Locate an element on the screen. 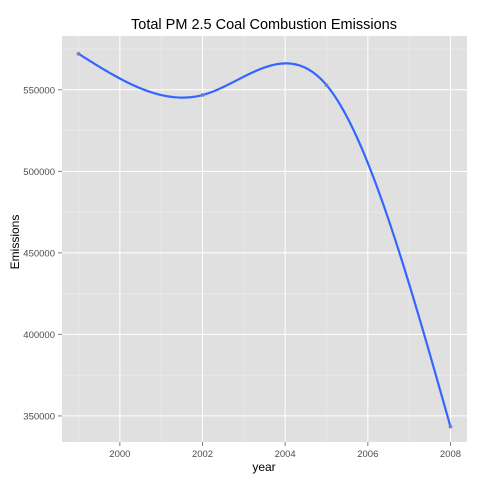  y-tick-label: 500000 is located at coordinates (39, 172).